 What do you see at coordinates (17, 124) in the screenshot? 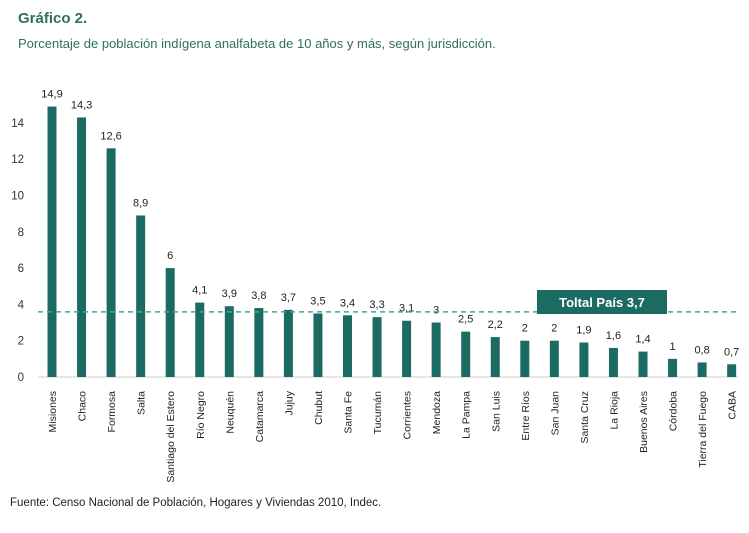
I see `y-tick-label: 14` at bounding box center [17, 124].